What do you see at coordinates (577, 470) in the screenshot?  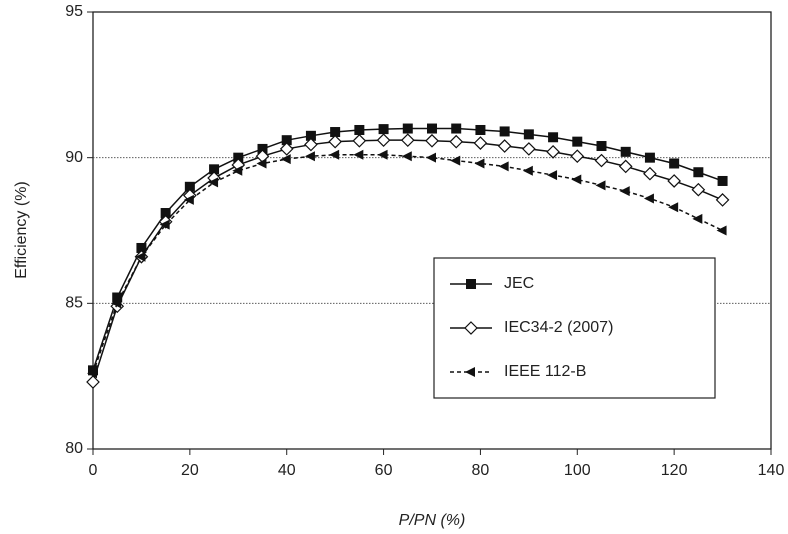 I see `x-tick-label: 100` at bounding box center [577, 470].